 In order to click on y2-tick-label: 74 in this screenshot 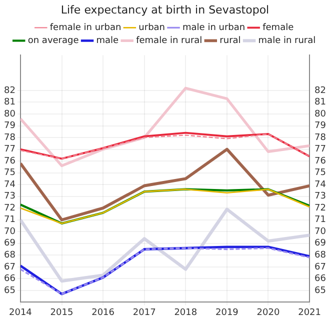, I will do `click(320, 185)`.